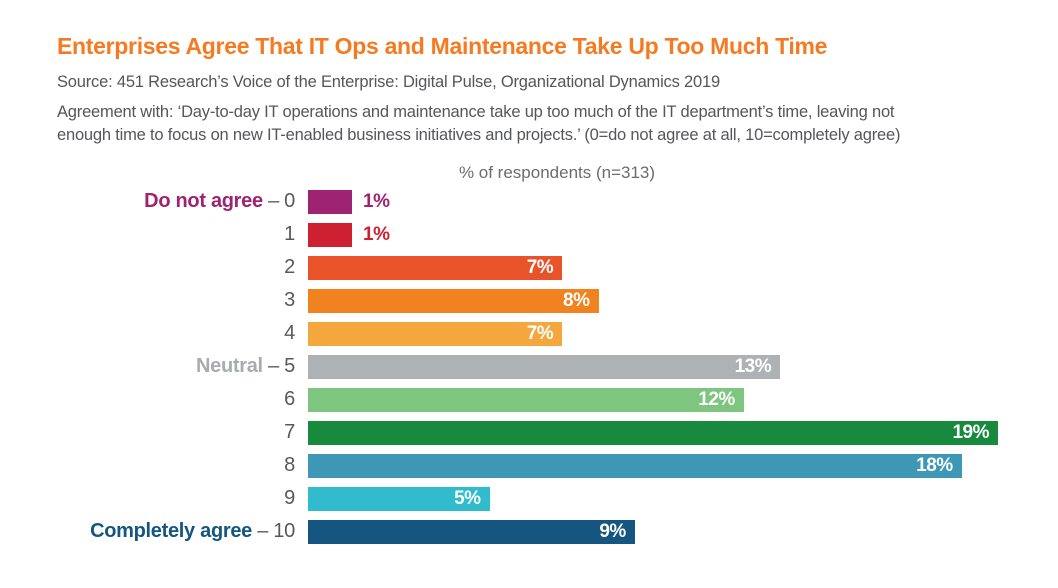 The width and height of the screenshot is (1058, 588). Describe the element at coordinates (289, 366) in the screenshot. I see `category-number: 5` at that location.